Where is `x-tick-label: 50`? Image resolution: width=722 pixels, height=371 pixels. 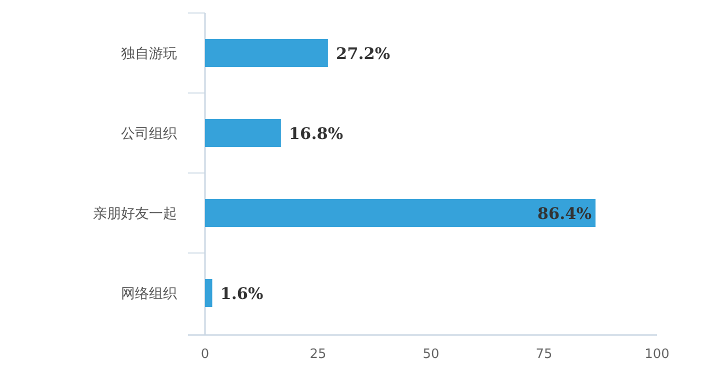 x-tick-label: 50 is located at coordinates (431, 354).